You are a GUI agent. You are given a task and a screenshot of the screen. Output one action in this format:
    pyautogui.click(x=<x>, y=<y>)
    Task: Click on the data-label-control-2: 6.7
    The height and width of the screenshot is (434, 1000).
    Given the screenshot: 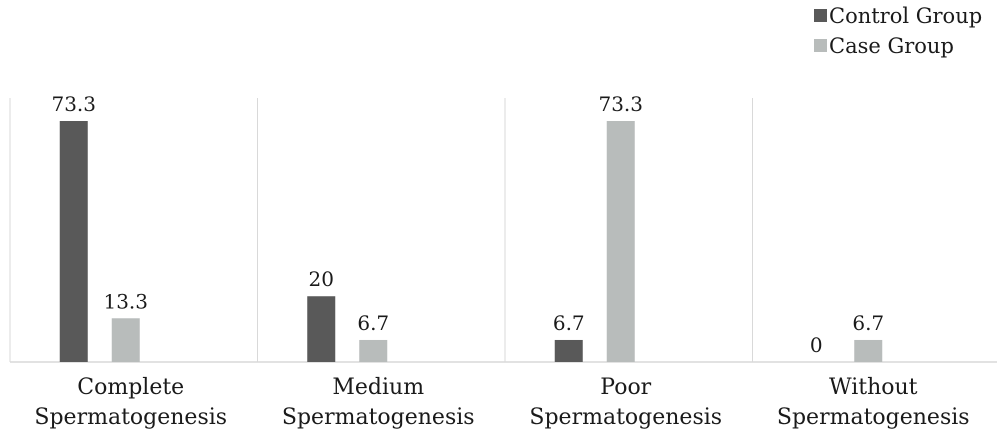 What is the action you would take?
    pyautogui.click(x=569, y=323)
    